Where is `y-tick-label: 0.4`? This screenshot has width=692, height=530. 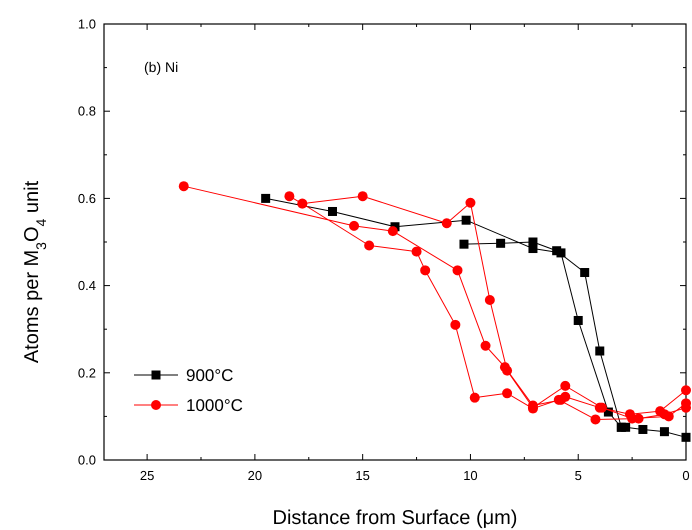 y-tick-label: 0.4 is located at coordinates (87, 286).